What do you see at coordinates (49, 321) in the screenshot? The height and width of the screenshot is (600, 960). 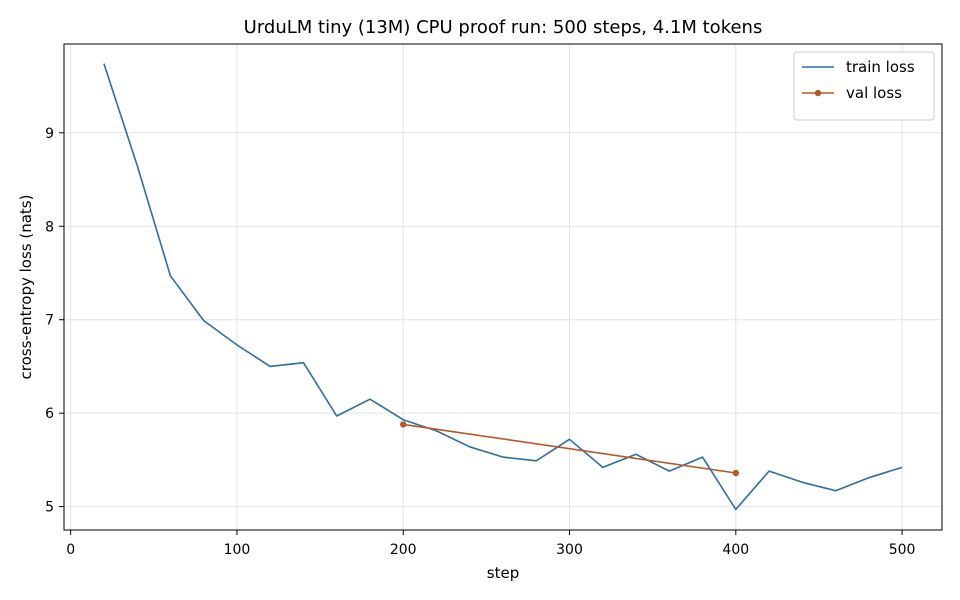 I see `y-tick-label: 7` at bounding box center [49, 321].